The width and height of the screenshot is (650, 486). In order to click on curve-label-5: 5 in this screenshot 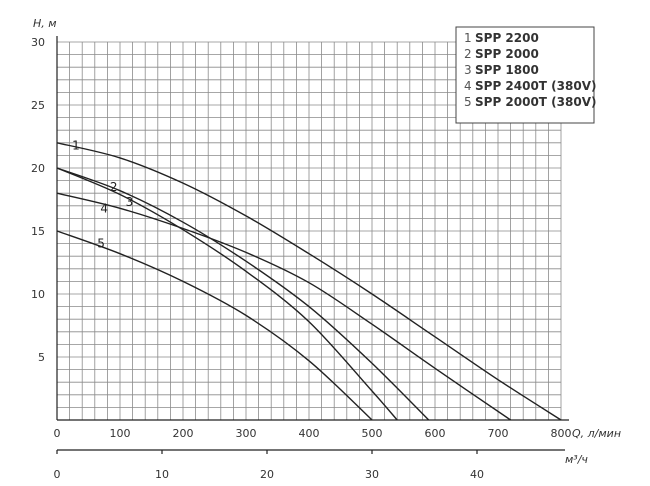, I will do `click(101, 244)`.